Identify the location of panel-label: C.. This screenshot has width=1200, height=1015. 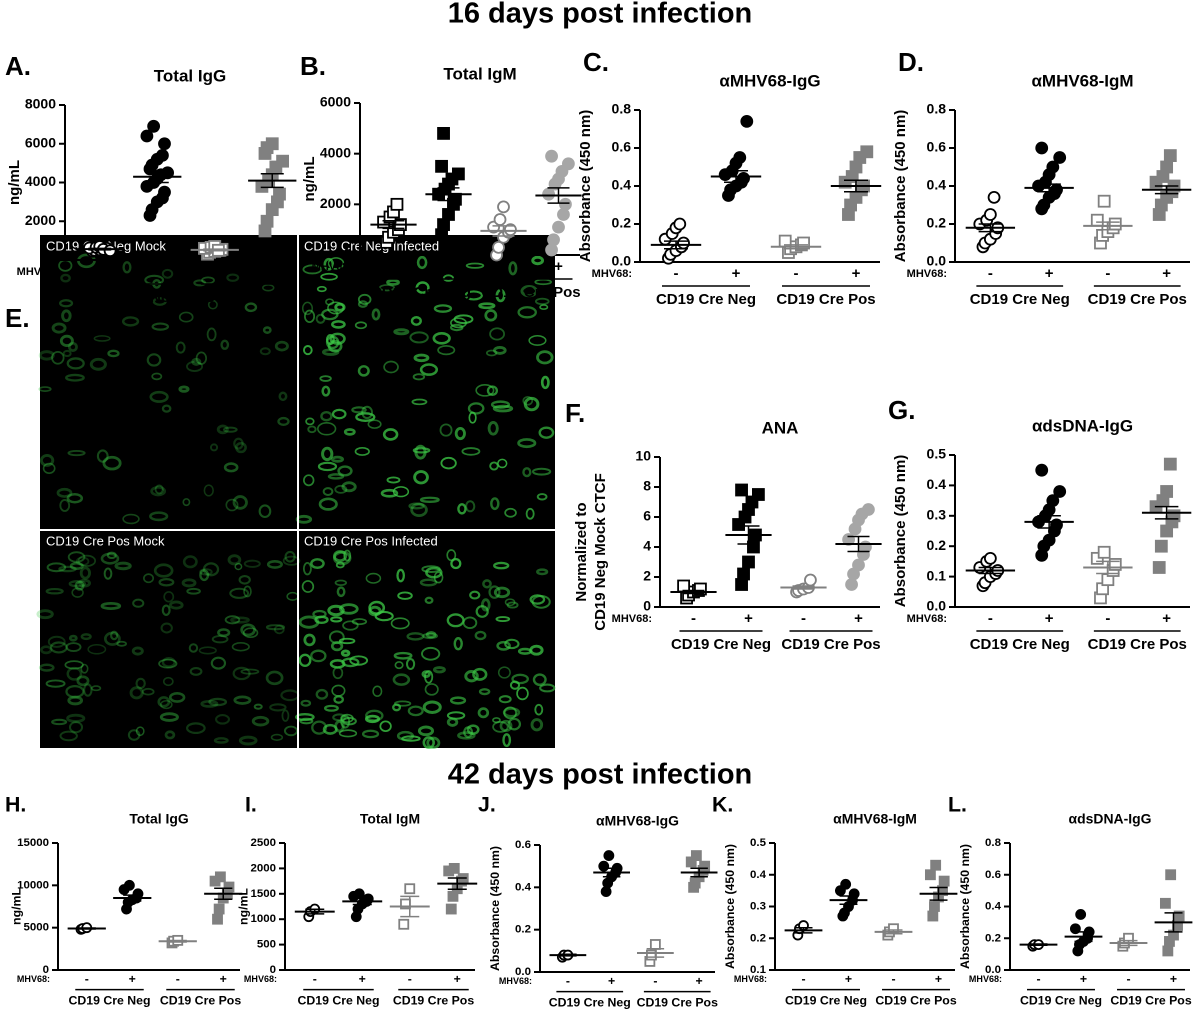
(596, 62).